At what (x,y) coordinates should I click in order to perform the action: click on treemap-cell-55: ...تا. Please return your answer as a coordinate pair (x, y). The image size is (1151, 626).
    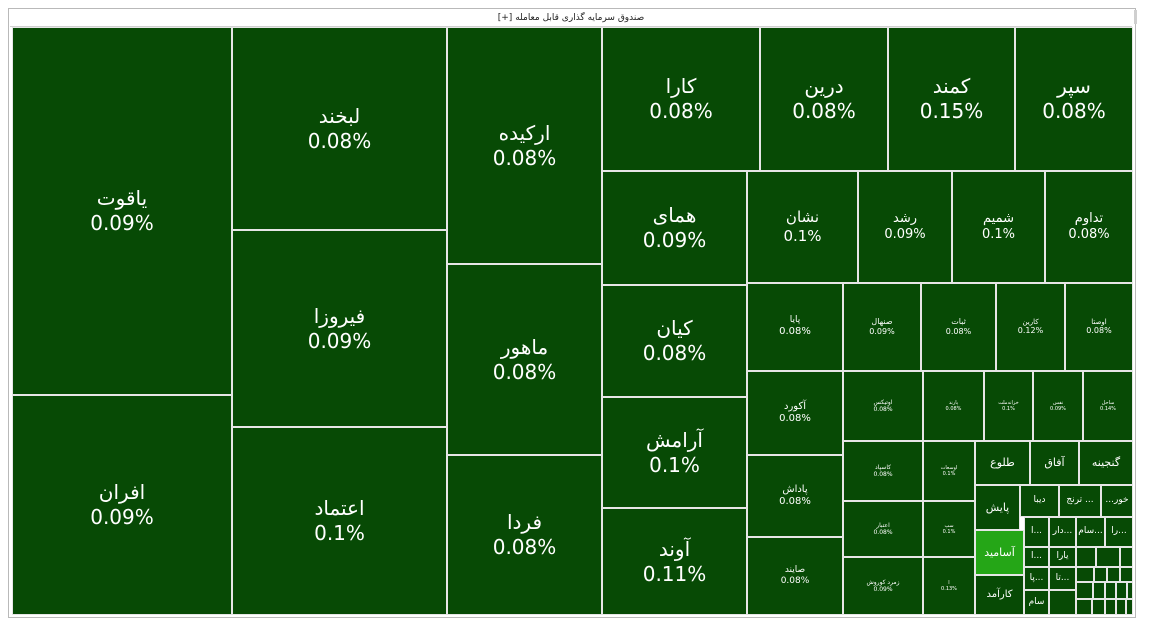
    Looking at the image, I should click on (1062, 578).